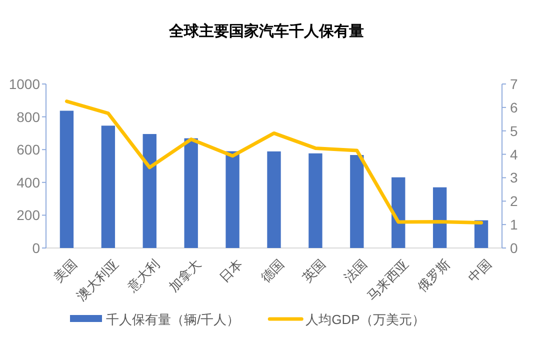  What do you see at coordinates (36, 248) in the screenshot?
I see `y-tick-label: 0` at bounding box center [36, 248].